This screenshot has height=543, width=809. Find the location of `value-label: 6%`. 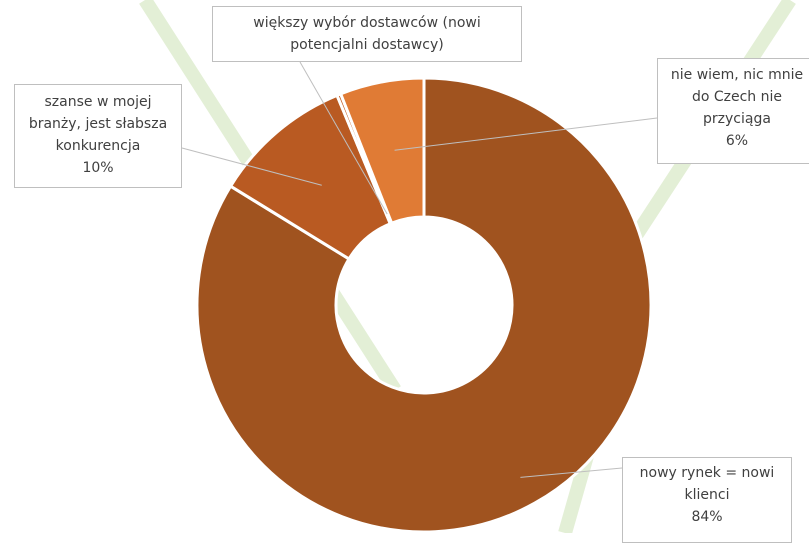

value-label: 6% is located at coordinates (733, 141).